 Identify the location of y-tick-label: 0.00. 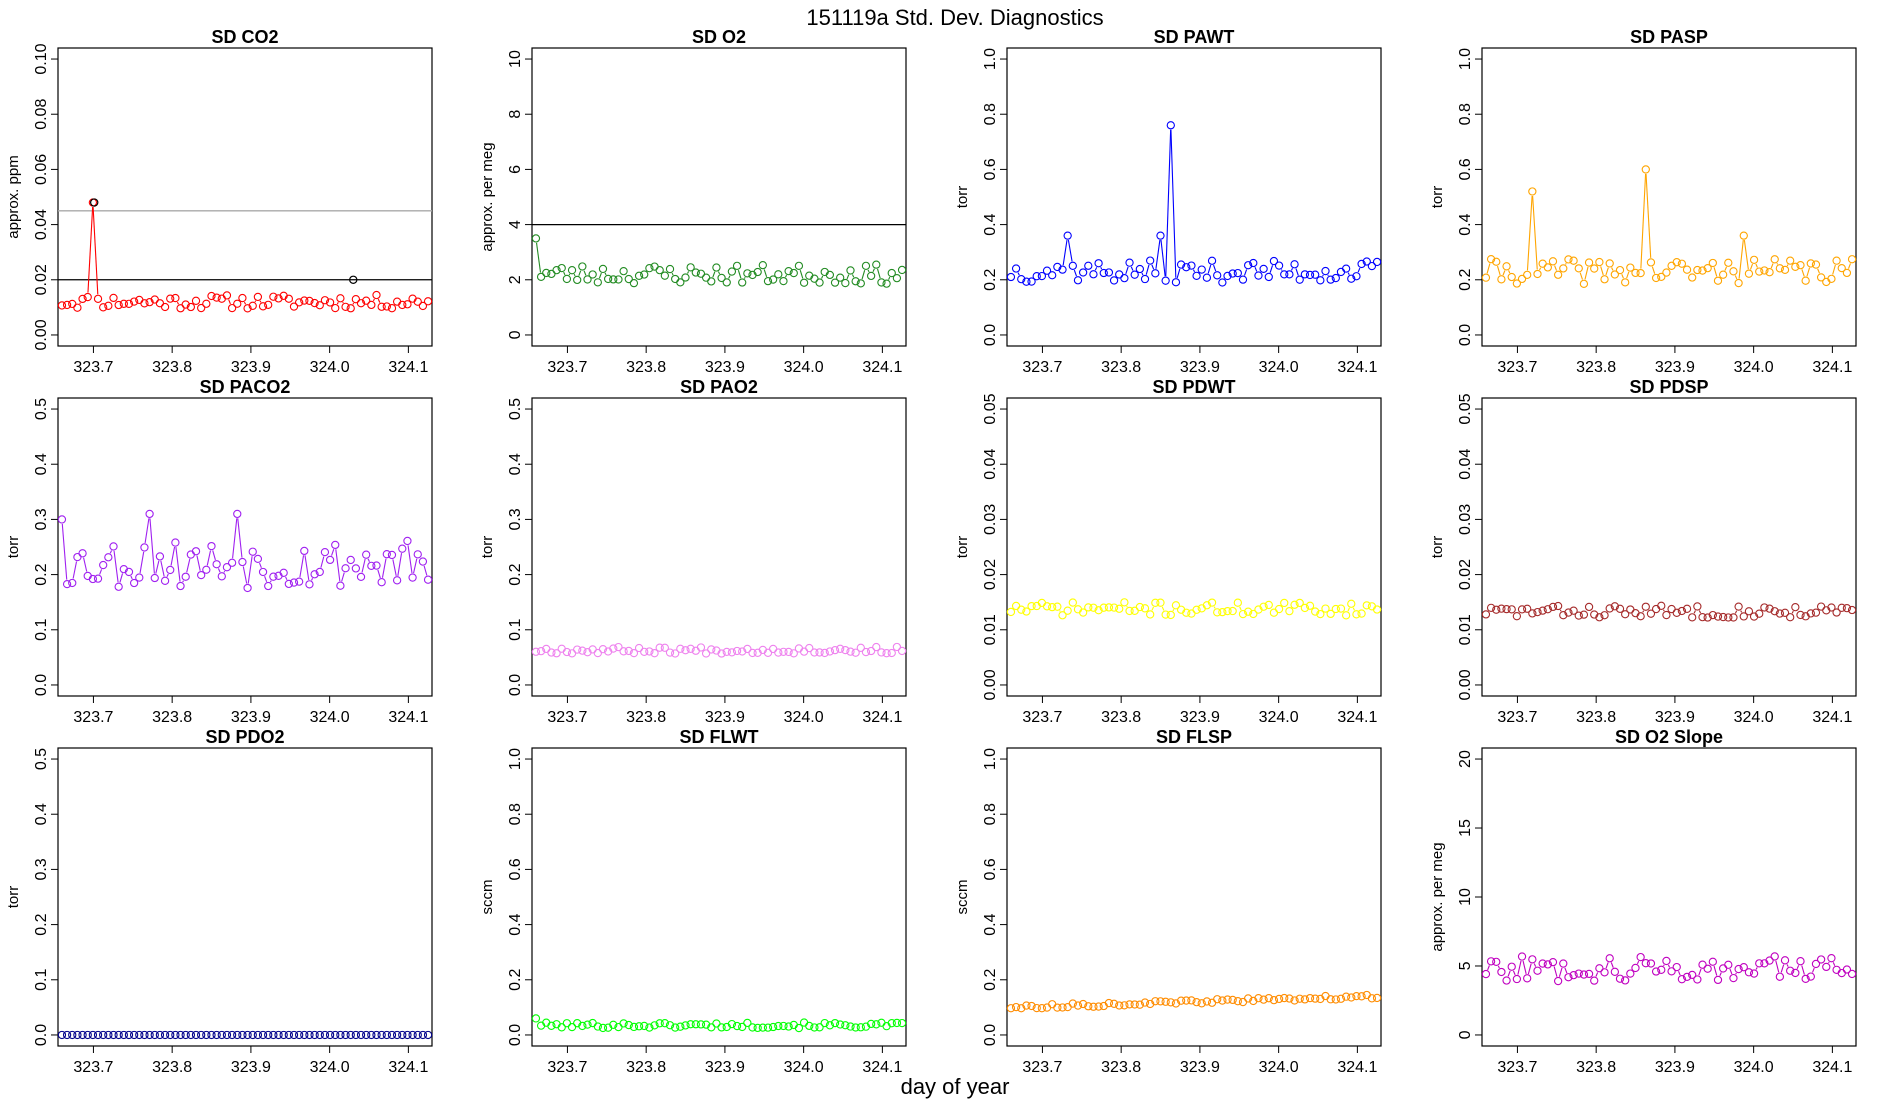
(990, 684).